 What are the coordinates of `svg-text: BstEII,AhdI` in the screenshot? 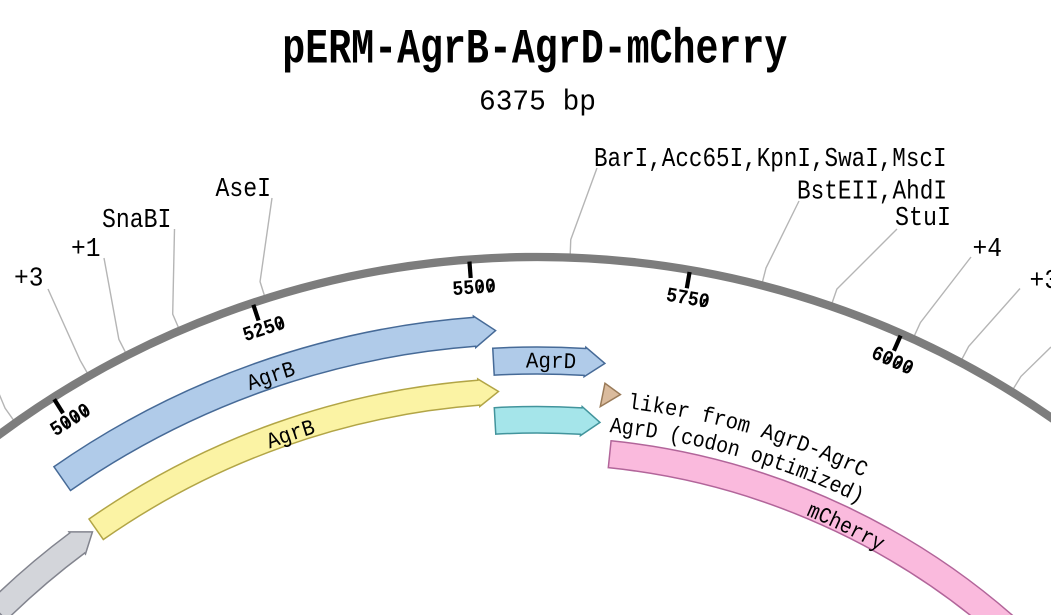 It's located at (872, 193).